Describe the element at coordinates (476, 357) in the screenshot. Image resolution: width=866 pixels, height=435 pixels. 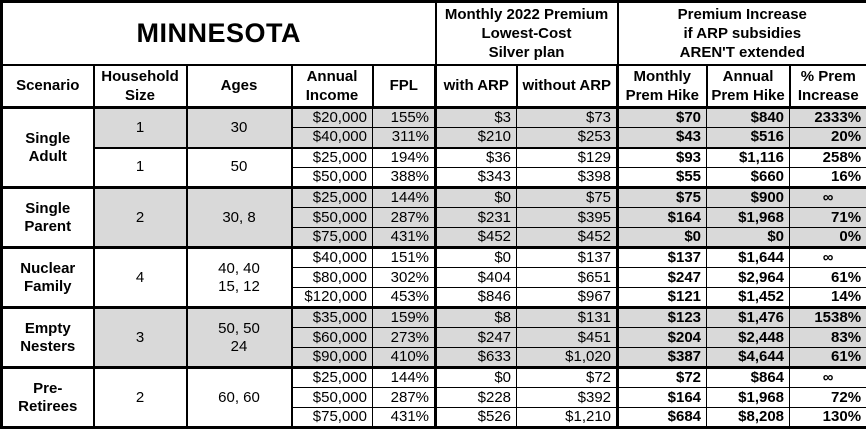
I see `cell-with-arp: $633` at that location.